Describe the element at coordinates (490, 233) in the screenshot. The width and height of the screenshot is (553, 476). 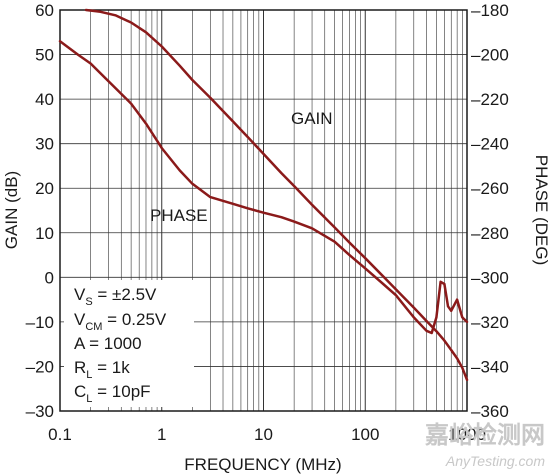
I see `y-right-tick-label: –280` at that location.